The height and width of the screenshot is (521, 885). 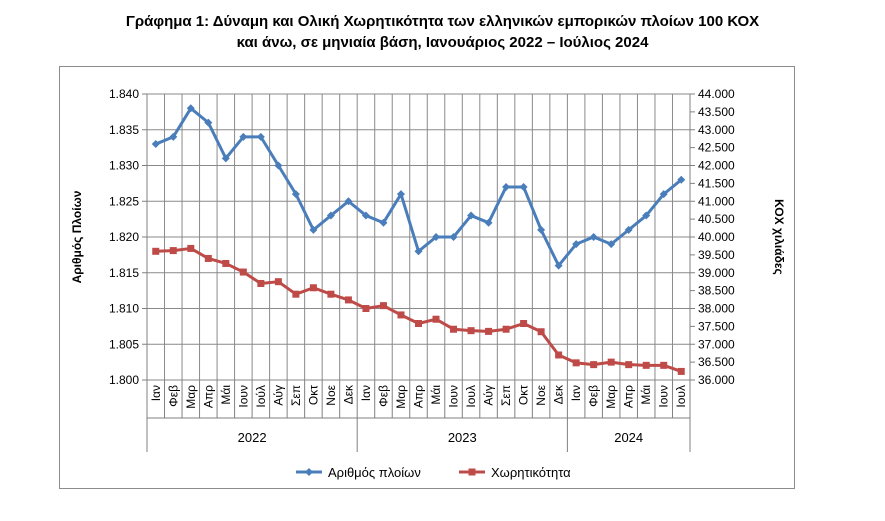 What do you see at coordinates (716, 380) in the screenshot?
I see `y-tick-label-right: 36.000` at bounding box center [716, 380].